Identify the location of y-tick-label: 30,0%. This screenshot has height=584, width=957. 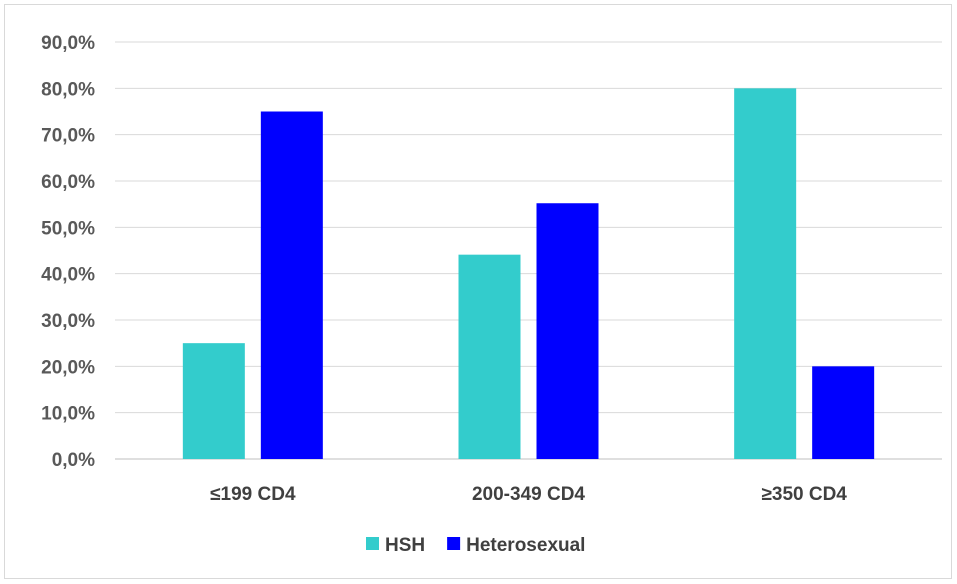
(68, 321).